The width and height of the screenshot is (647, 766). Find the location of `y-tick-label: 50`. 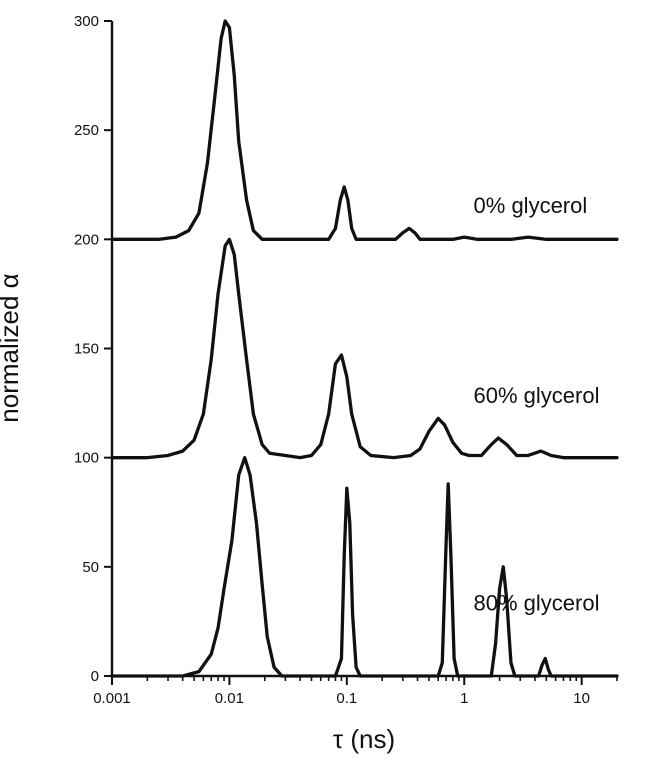

y-tick-label: 50 is located at coordinates (90, 567).